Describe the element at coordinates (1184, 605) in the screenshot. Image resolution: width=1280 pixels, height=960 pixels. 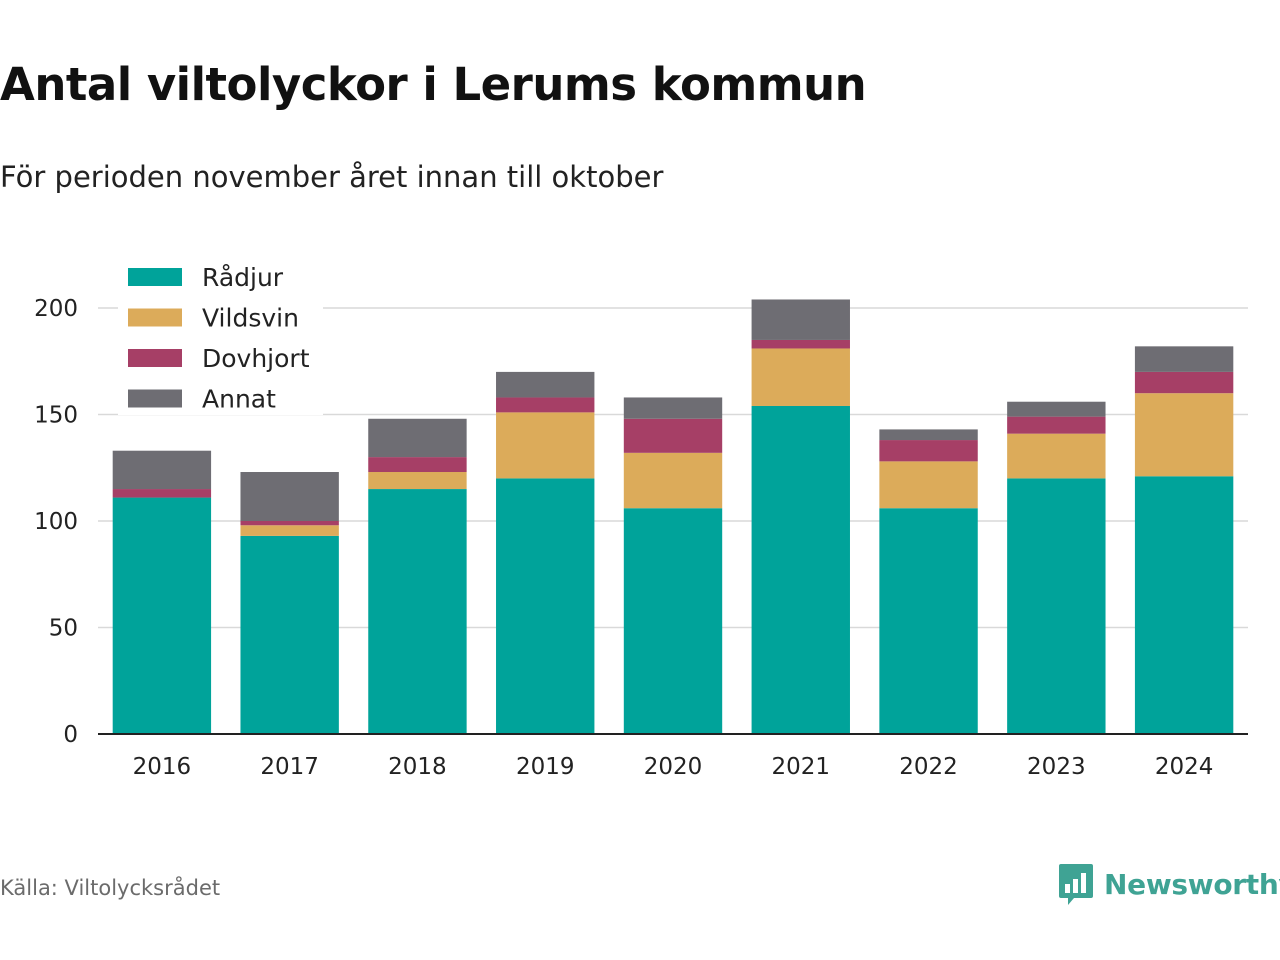
I see `bar-segment-2024-rådjur` at that location.